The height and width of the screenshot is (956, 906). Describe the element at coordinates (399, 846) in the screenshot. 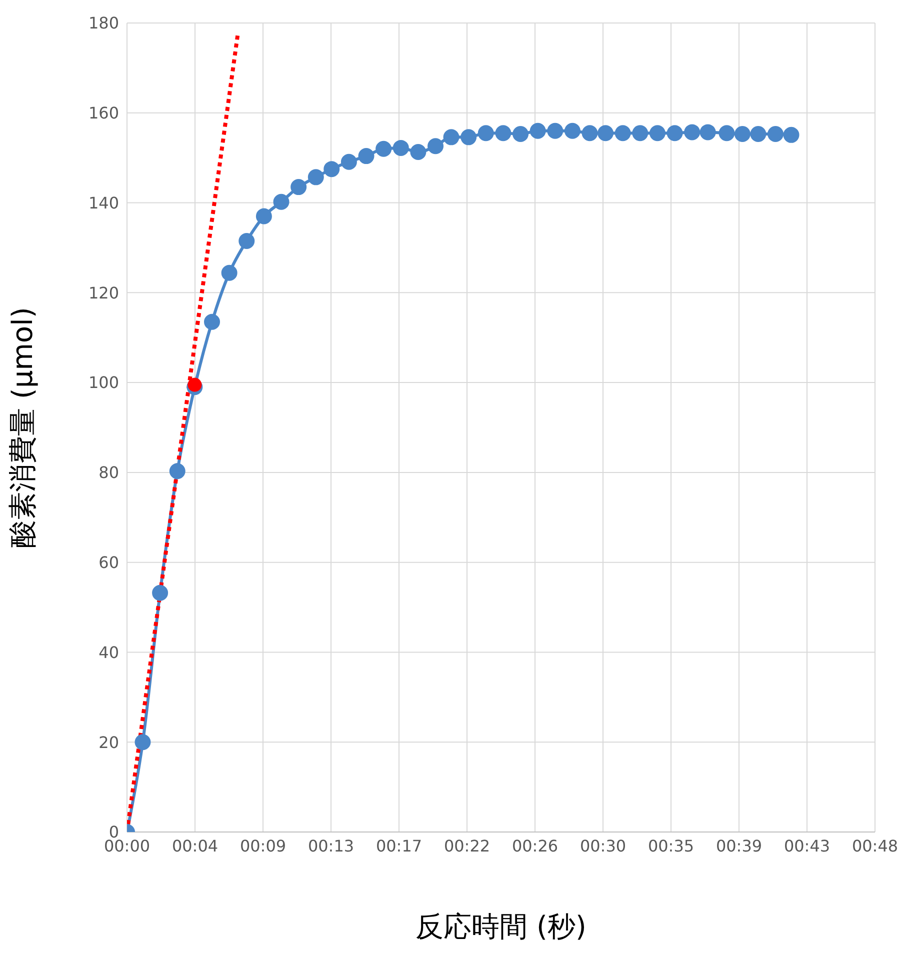

I see `x-tick-label: 00:17` at that location.